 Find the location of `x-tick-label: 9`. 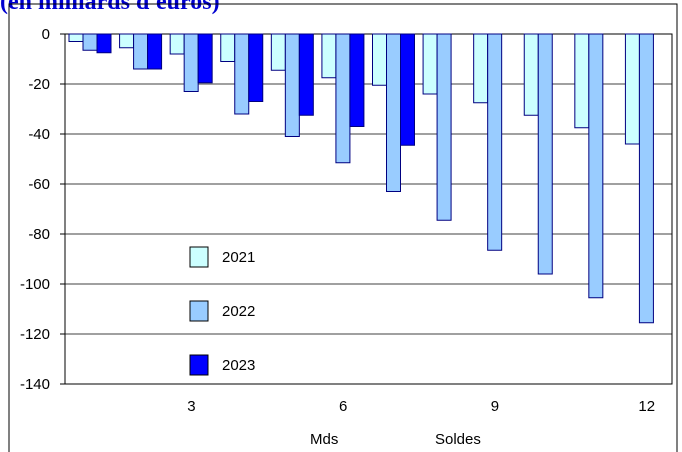

x-tick-label: 9 is located at coordinates (495, 406).